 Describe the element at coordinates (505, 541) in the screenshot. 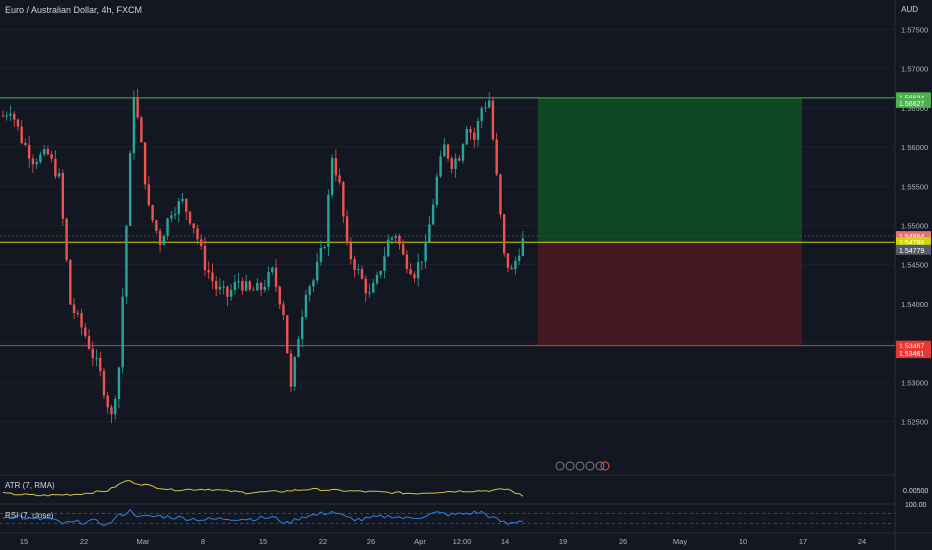

I see `time-tick-label: 14` at that location.